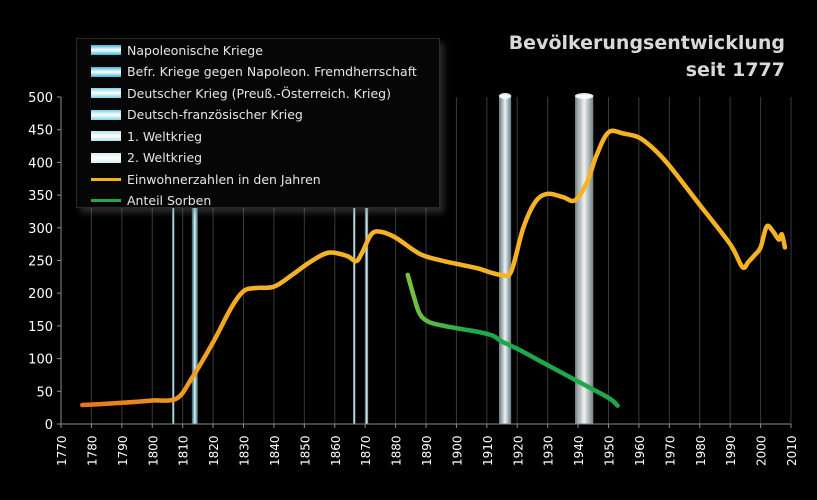 The image size is (817, 500). I want to click on x-tick-label-1940: 1940, so click(579, 450).